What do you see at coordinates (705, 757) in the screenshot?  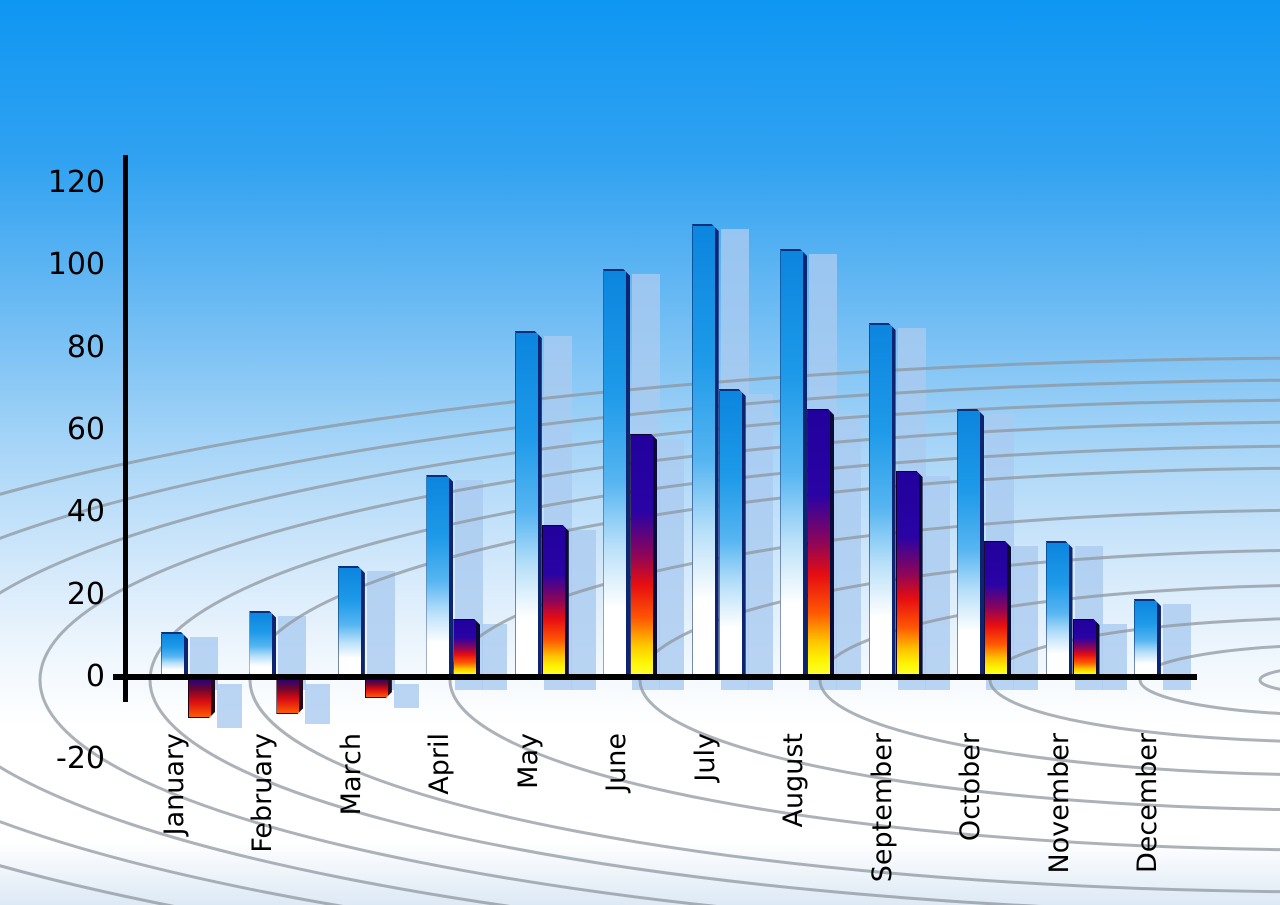 I see `x-tick-label-july: July` at bounding box center [705, 757].